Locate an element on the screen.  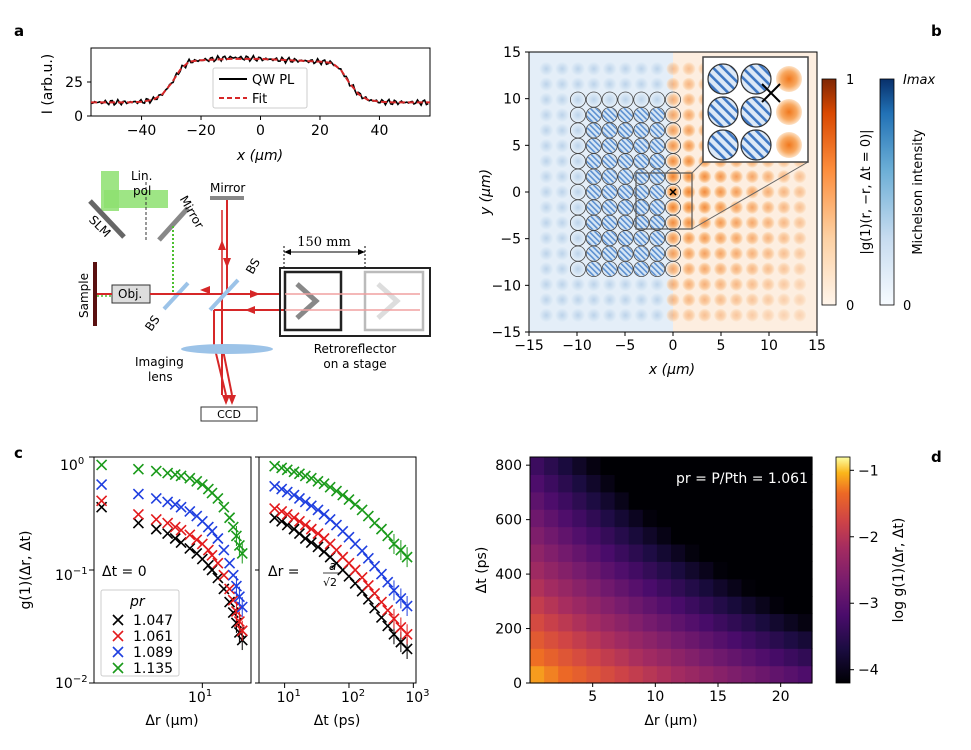
xtick-label: −20 is located at coordinates (201, 131).